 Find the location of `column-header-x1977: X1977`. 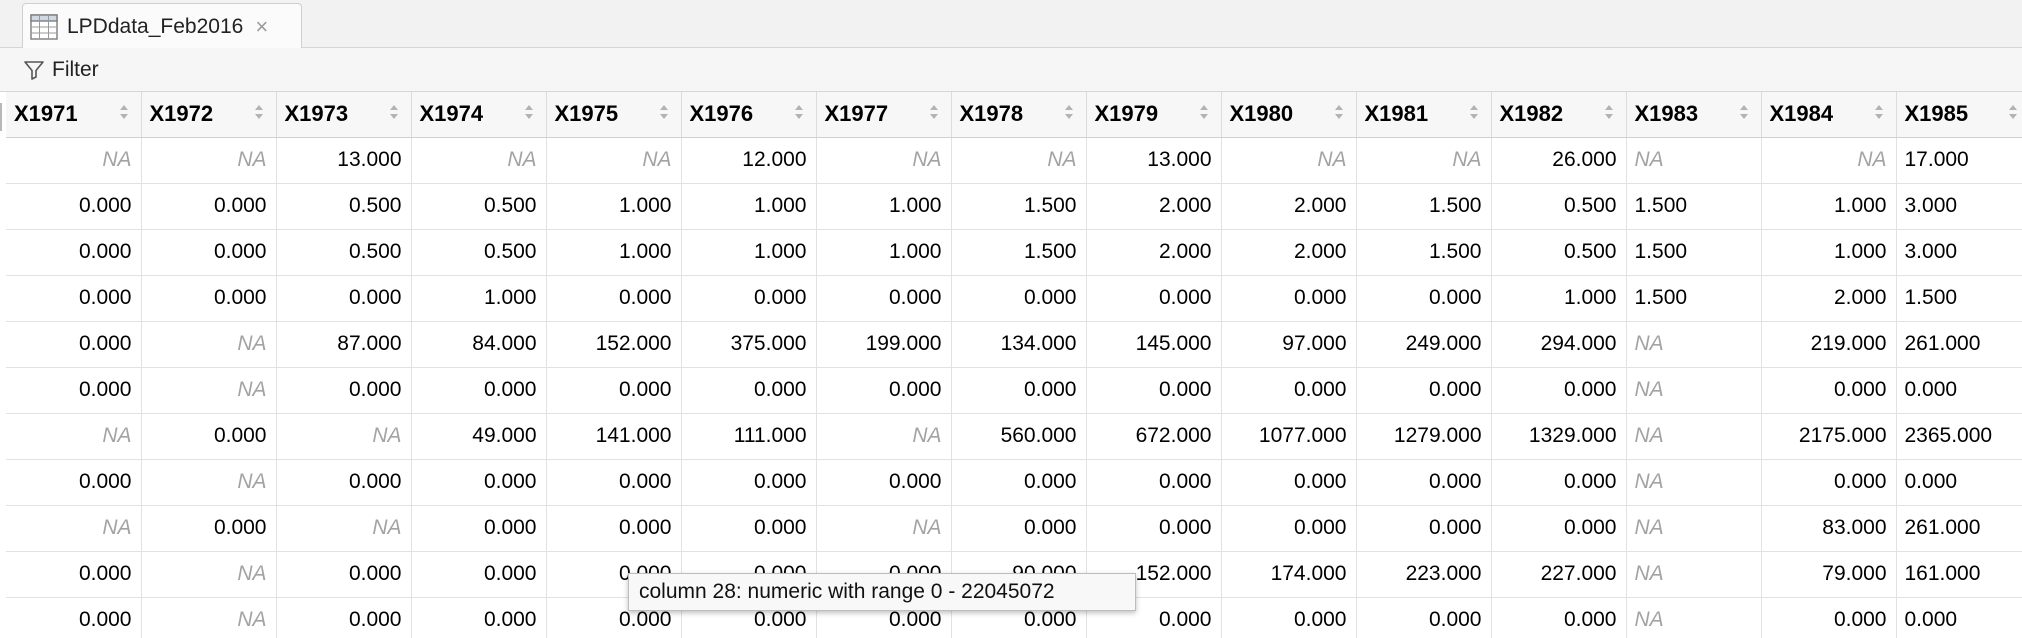

column-header-x1977: X1977 is located at coordinates (884, 115).